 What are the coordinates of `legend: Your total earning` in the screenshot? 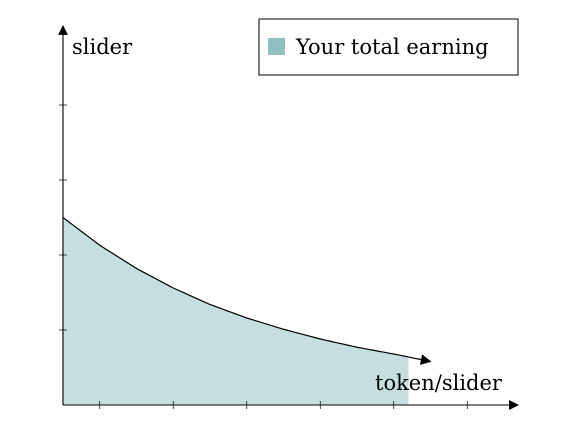 It's located at (388, 47).